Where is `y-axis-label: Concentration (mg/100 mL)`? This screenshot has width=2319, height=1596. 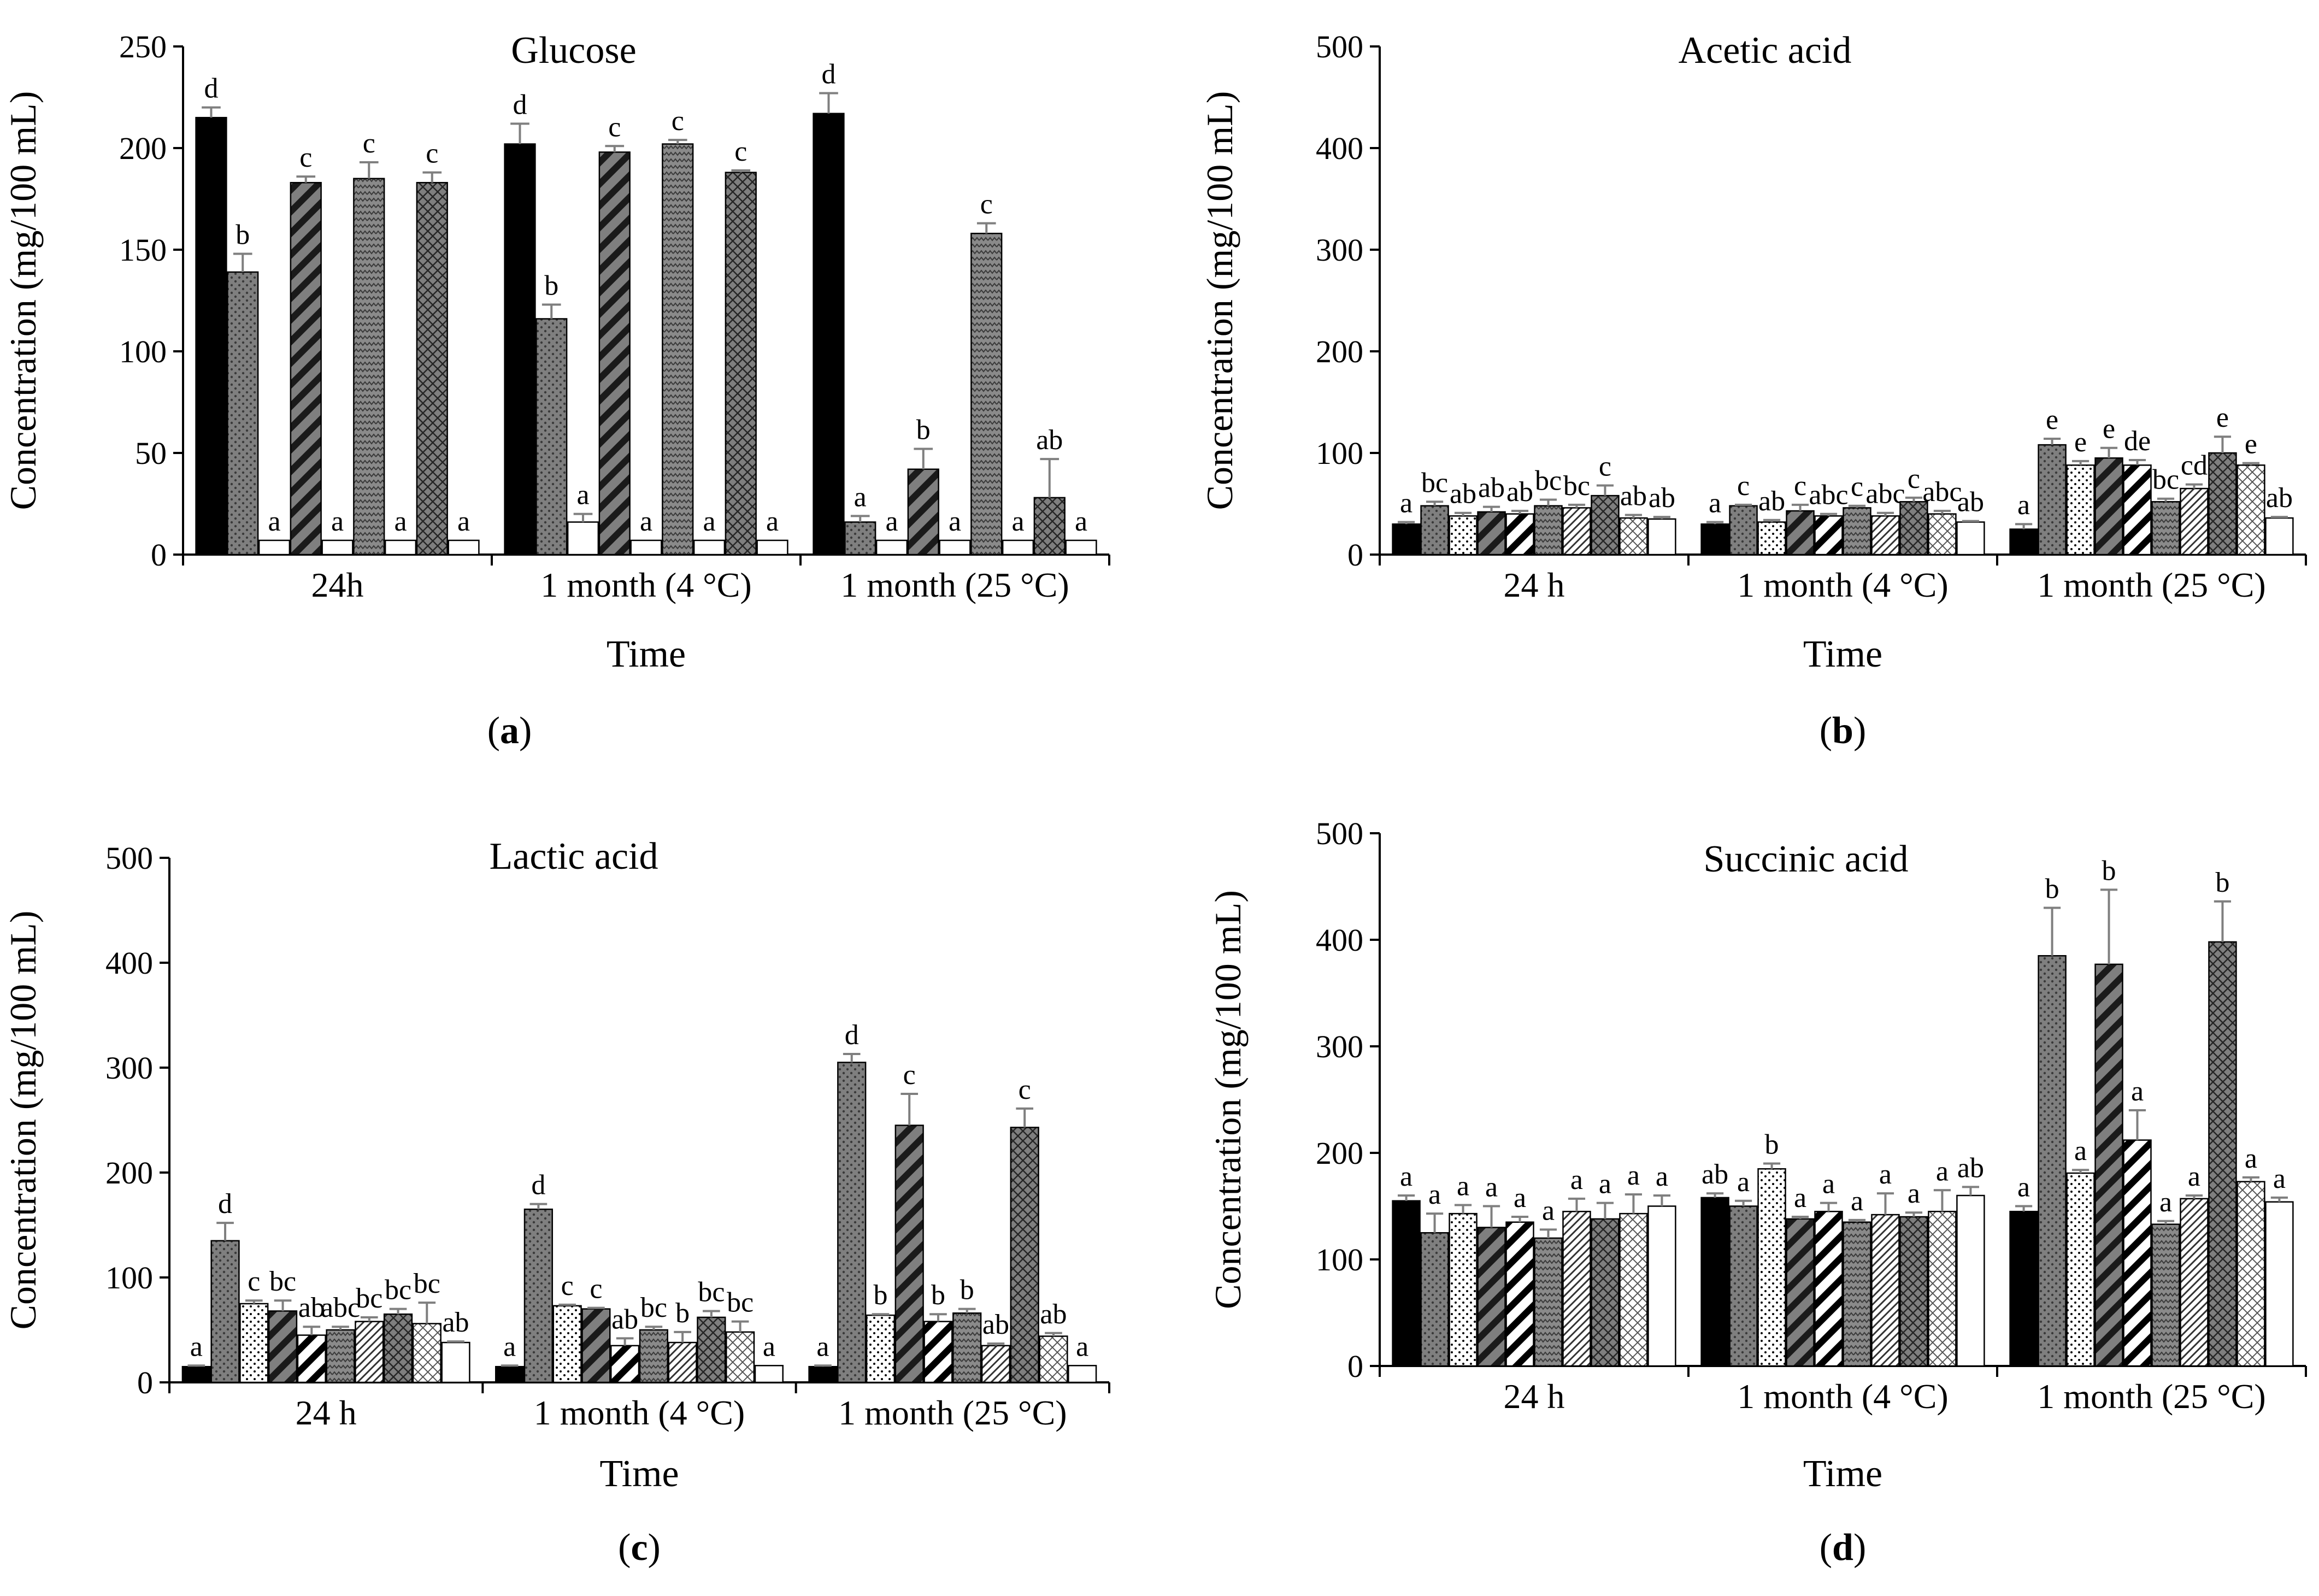 y-axis-label: Concentration (mg/100 mL) is located at coordinates (23, 300).